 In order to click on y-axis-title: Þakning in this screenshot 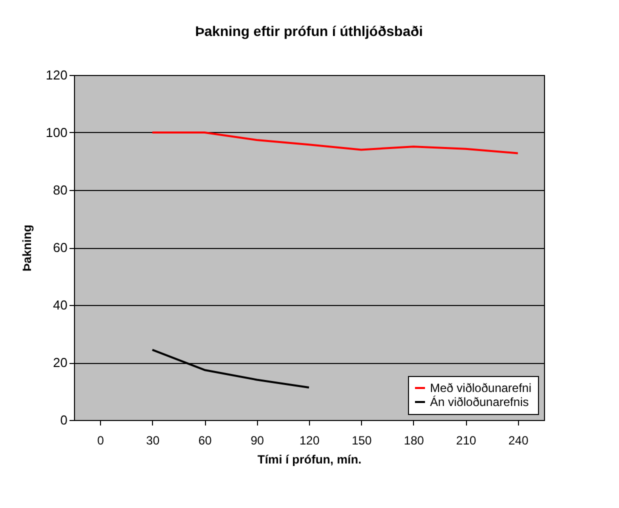, I will do `click(27, 248)`.